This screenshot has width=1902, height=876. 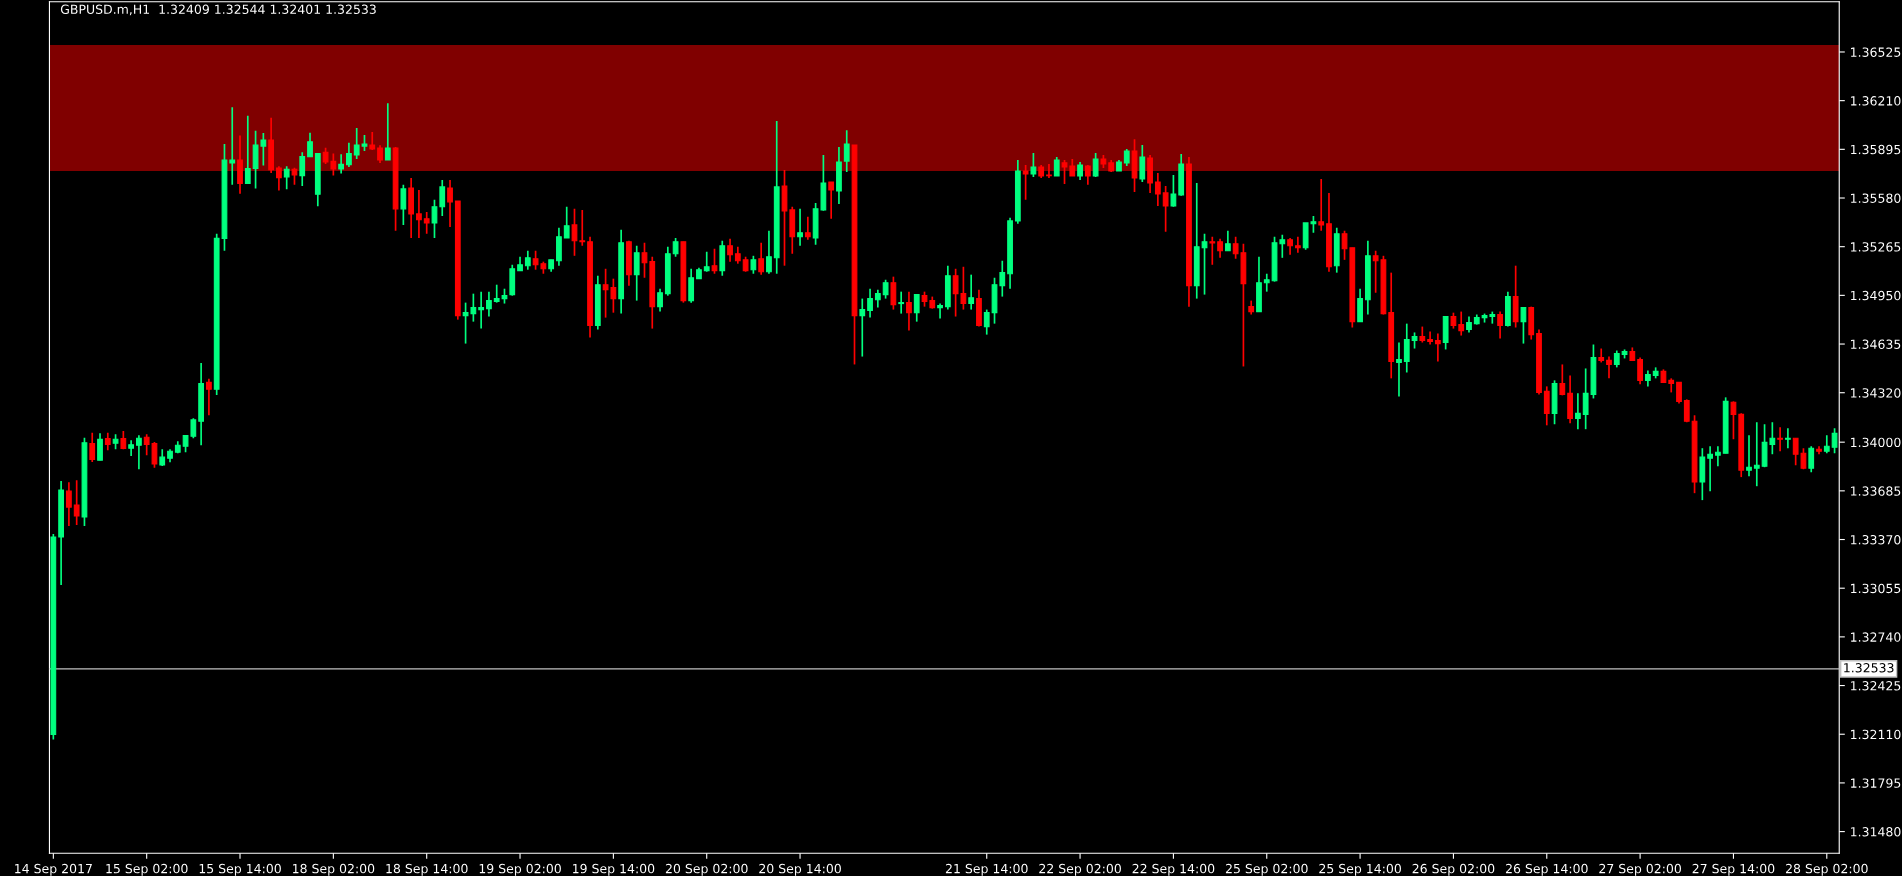 I want to click on x-tick-label: 18 Sep 02:00, so click(x=334, y=869).